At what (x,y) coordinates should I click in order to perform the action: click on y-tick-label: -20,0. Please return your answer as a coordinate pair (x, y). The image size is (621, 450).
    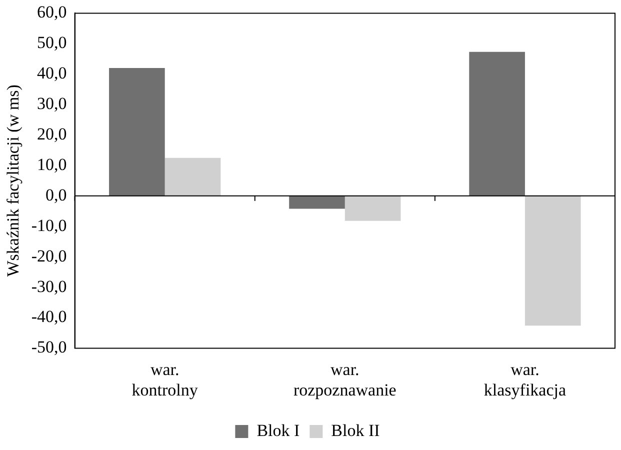
    Looking at the image, I should click on (49, 256).